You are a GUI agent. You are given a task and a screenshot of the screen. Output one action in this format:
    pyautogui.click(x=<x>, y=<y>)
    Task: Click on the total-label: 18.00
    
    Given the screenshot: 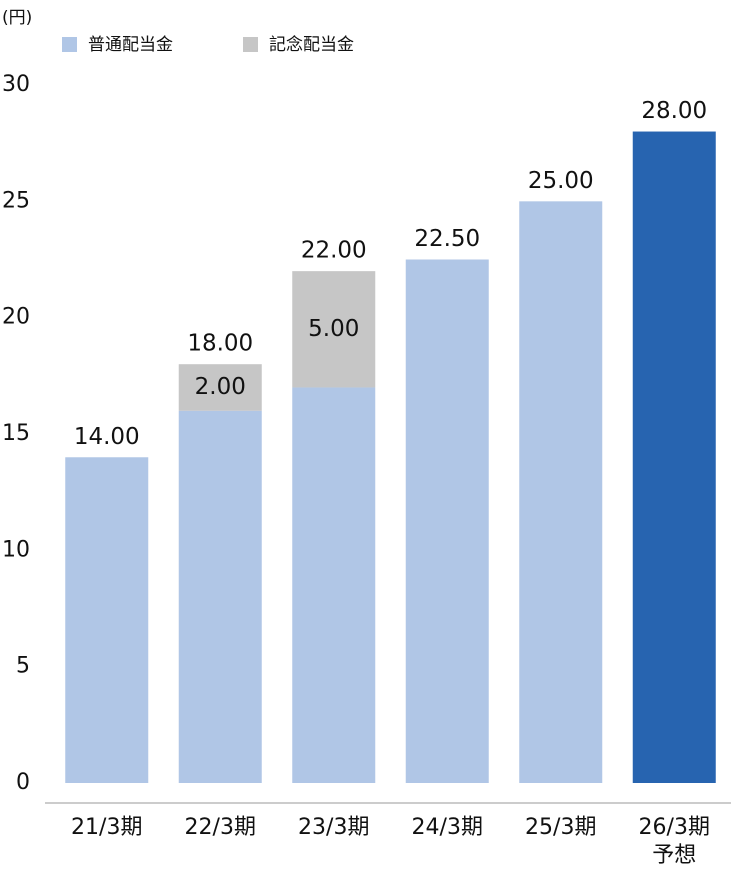 What is the action you would take?
    pyautogui.click(x=220, y=344)
    